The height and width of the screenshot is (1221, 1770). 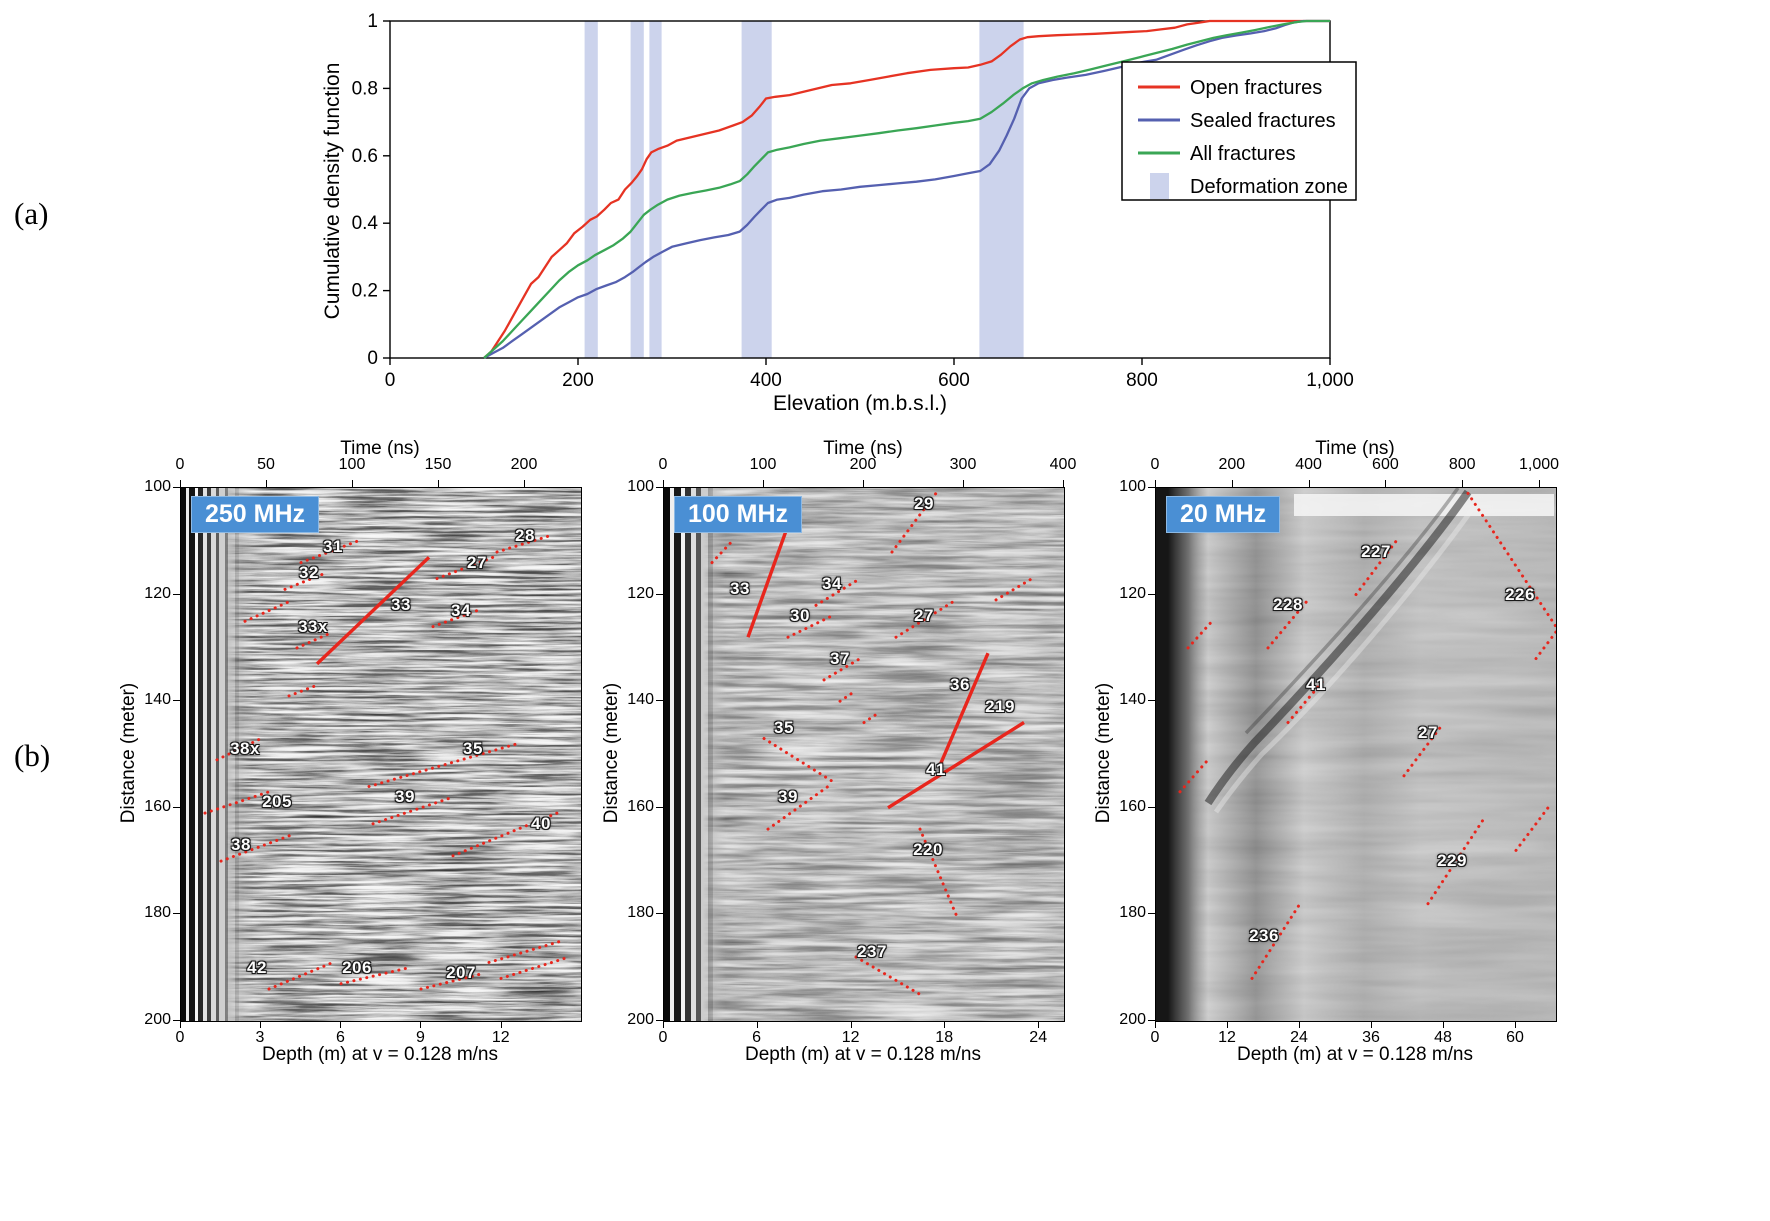 What do you see at coordinates (255, 514) in the screenshot?
I see `frequency-badge: 250 MHz` at bounding box center [255, 514].